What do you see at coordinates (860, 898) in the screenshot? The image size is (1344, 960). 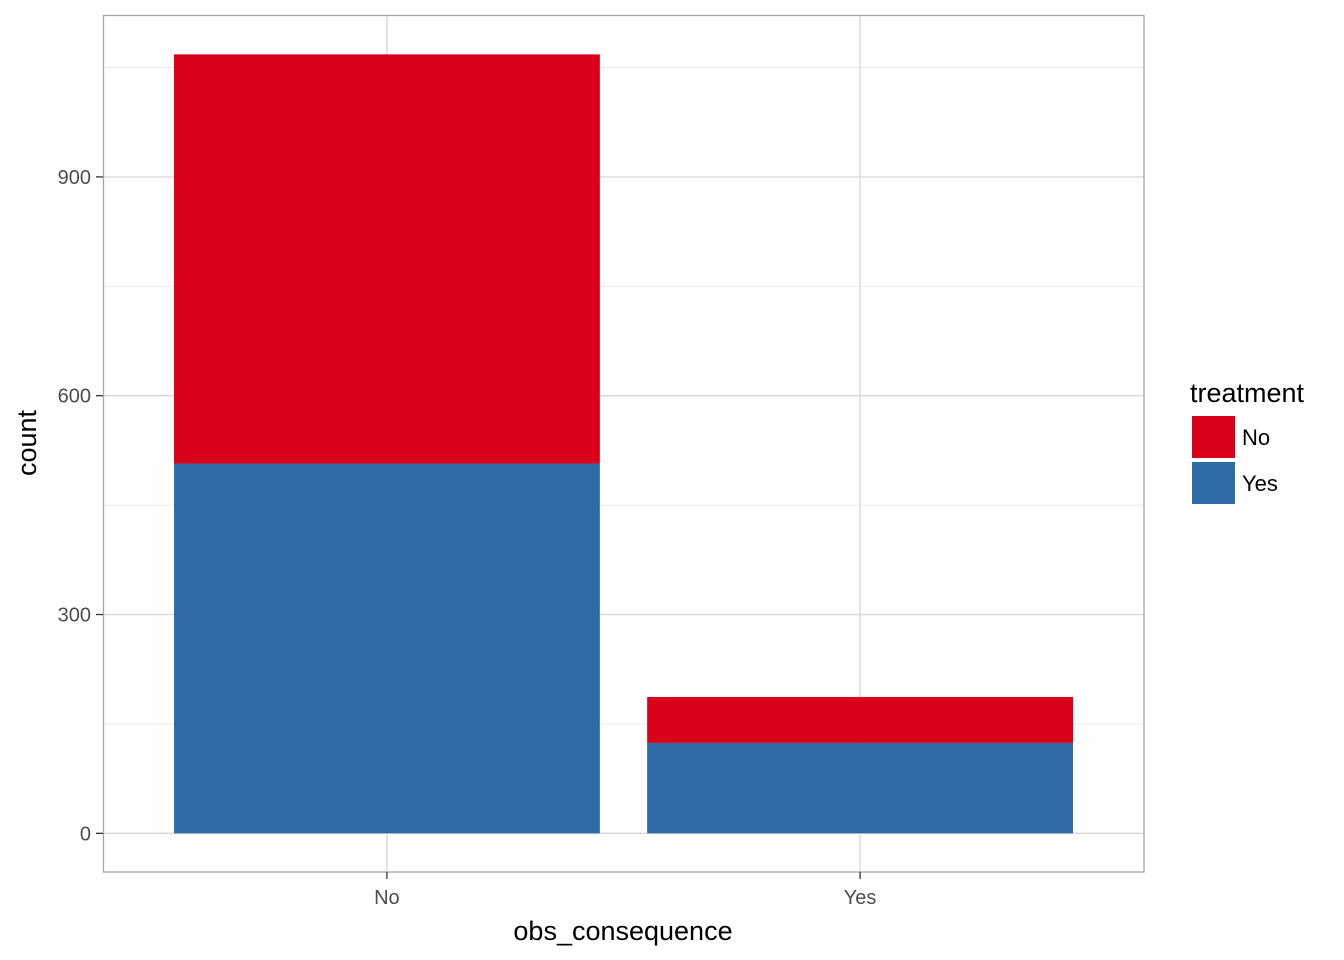 I see `x-tick-label: Yes` at bounding box center [860, 898].